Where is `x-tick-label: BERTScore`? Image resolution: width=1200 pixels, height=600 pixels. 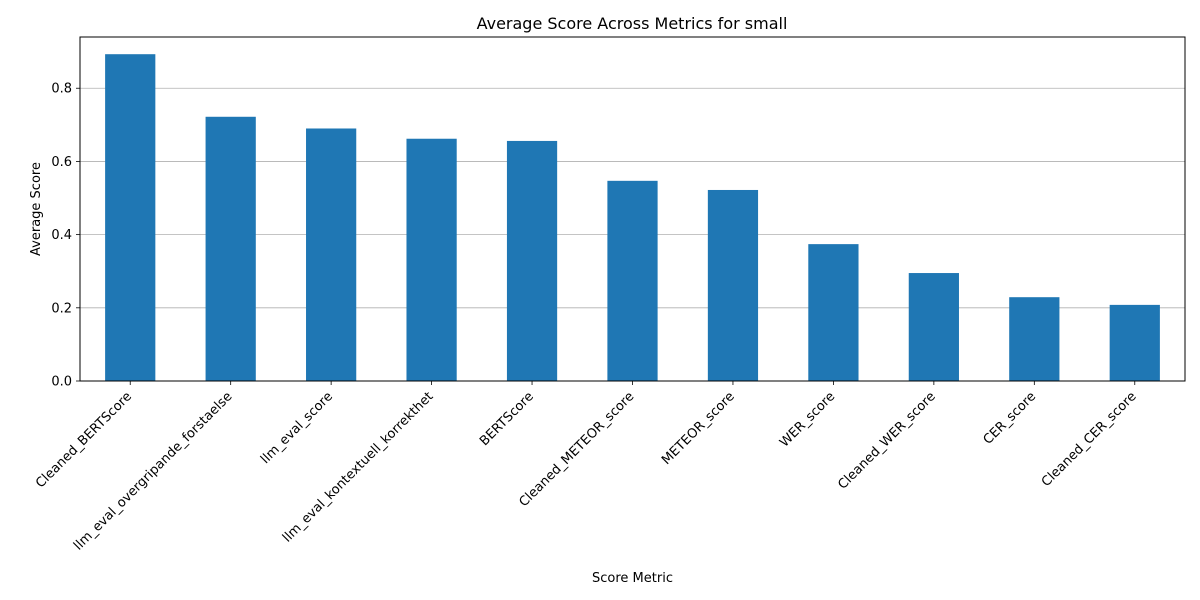
x-tick-label: BERTScore is located at coordinates (507, 419).